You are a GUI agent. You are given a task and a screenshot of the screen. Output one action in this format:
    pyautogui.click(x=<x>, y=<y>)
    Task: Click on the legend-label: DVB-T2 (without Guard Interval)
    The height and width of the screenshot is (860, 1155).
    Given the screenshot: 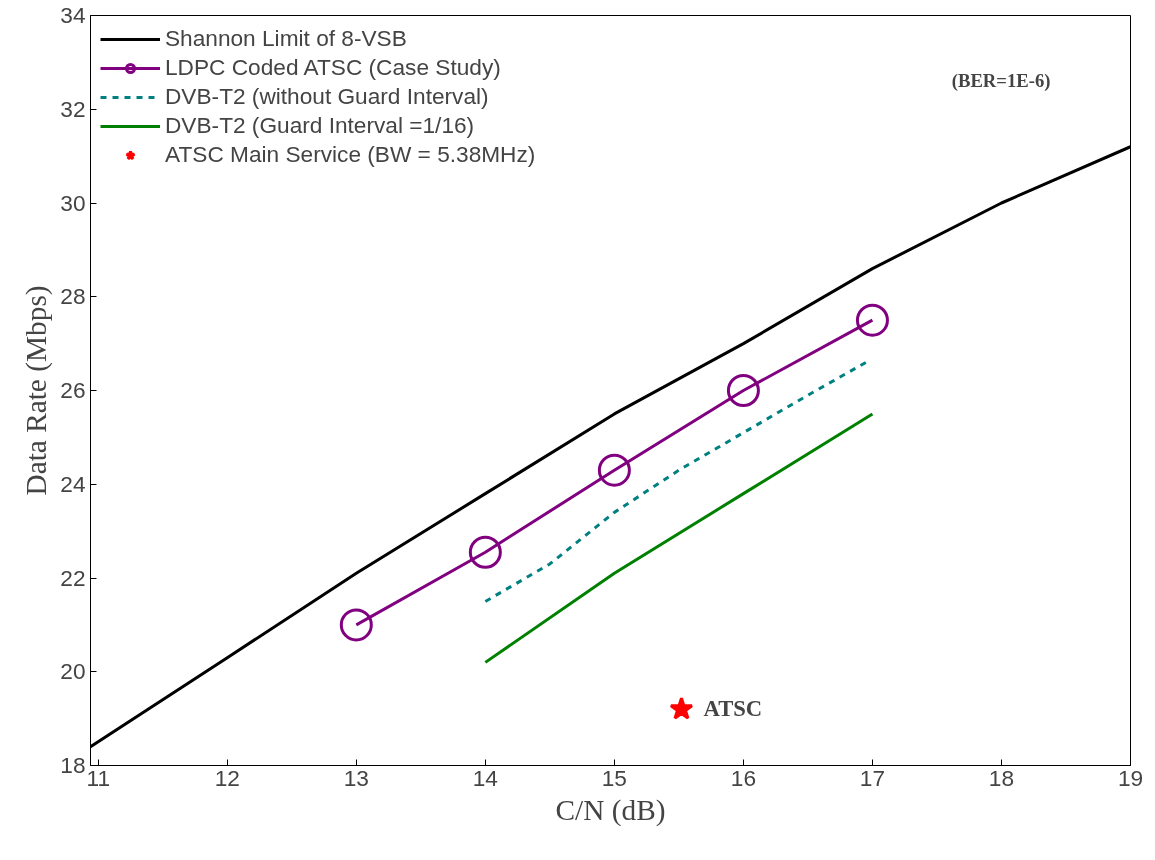 What is the action you would take?
    pyautogui.click(x=327, y=96)
    